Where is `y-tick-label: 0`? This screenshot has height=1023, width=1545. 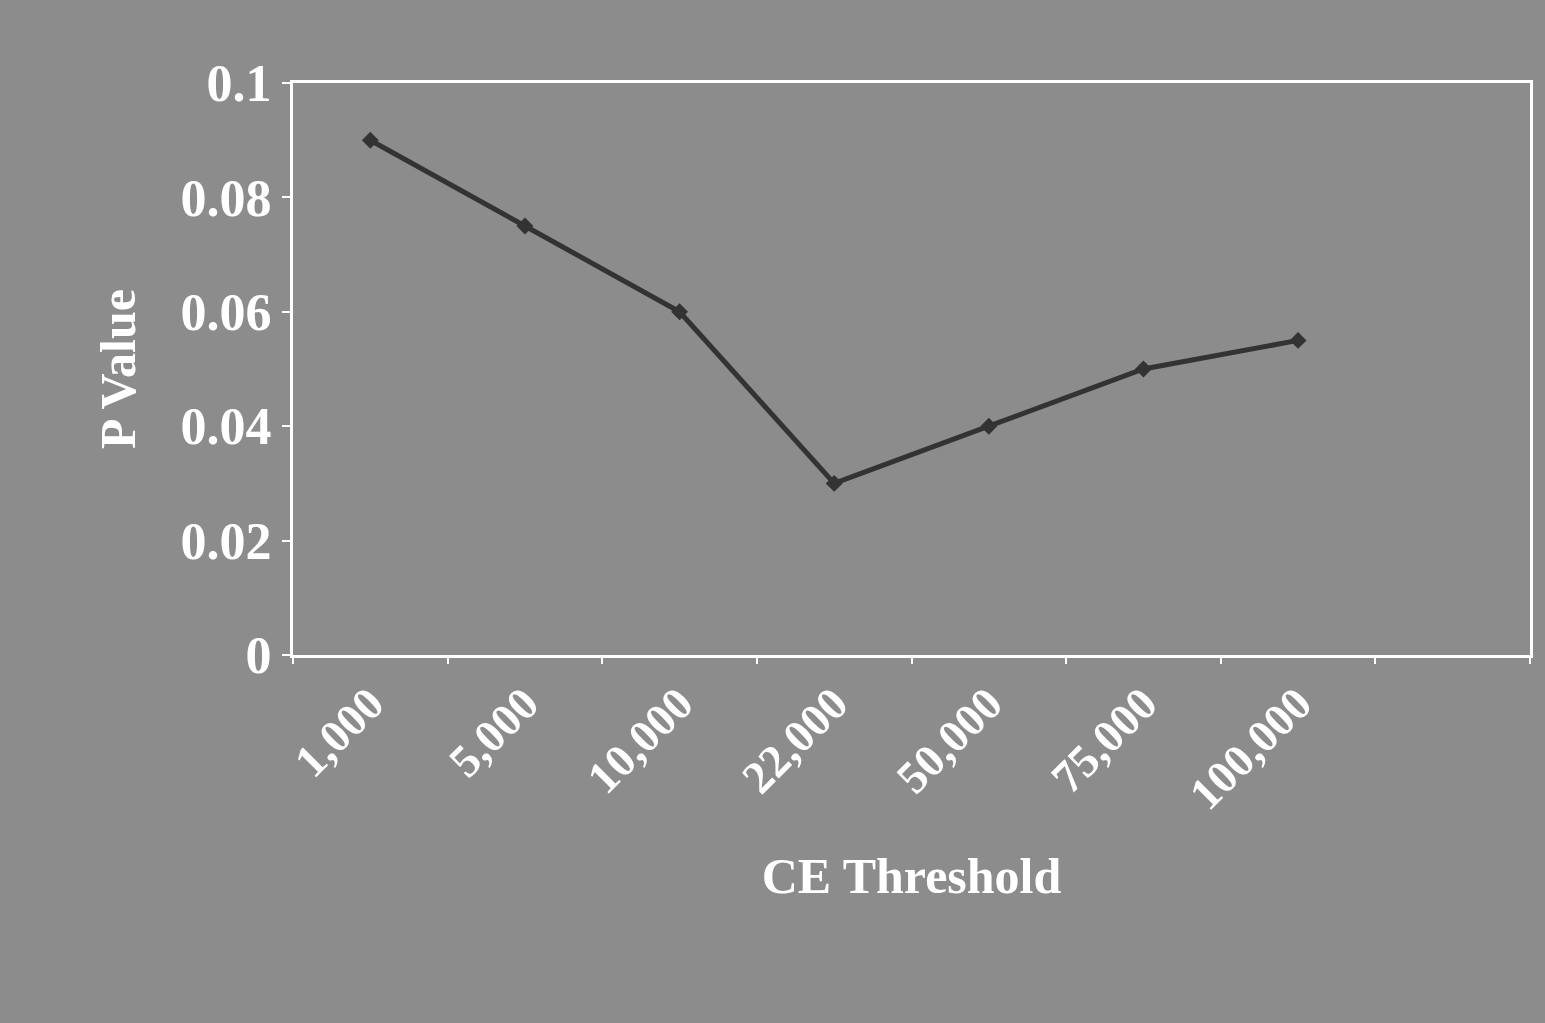
y-tick-label: 0 is located at coordinates (258, 656).